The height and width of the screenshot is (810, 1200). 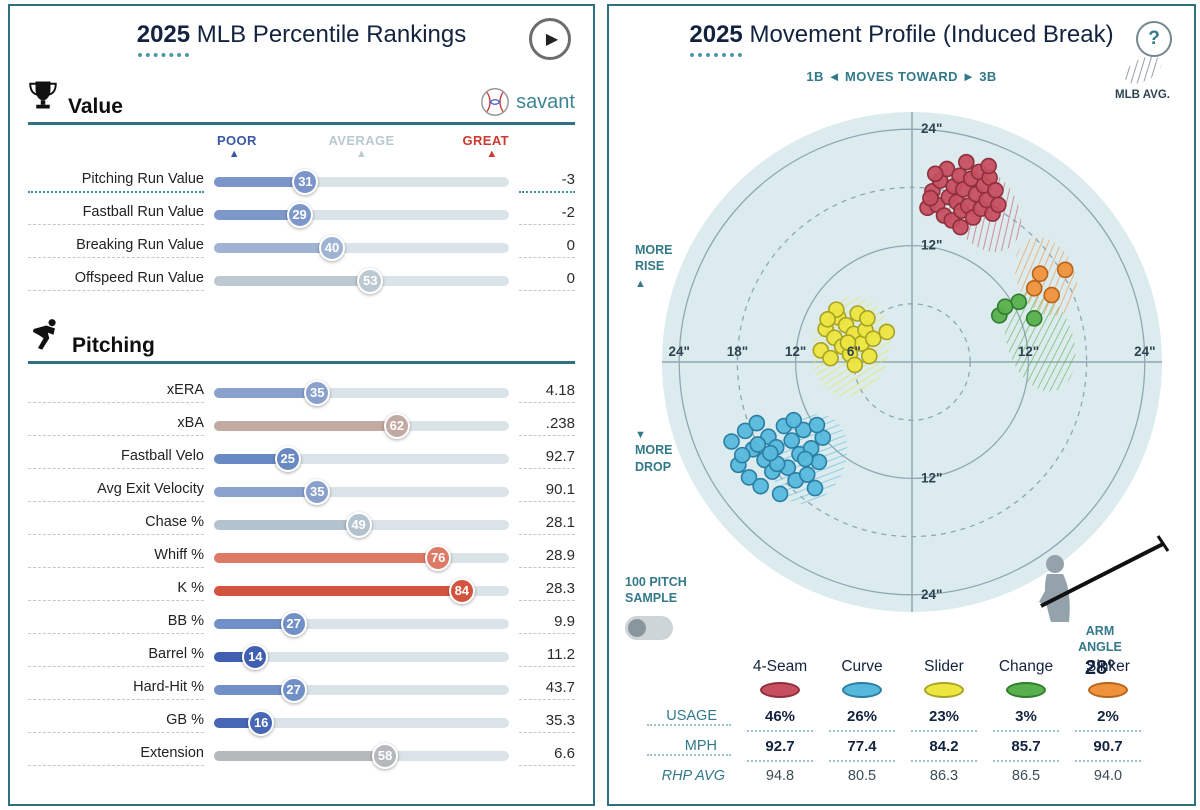 What do you see at coordinates (944, 717) in the screenshot?
I see `usage-value: 23%` at bounding box center [944, 717].